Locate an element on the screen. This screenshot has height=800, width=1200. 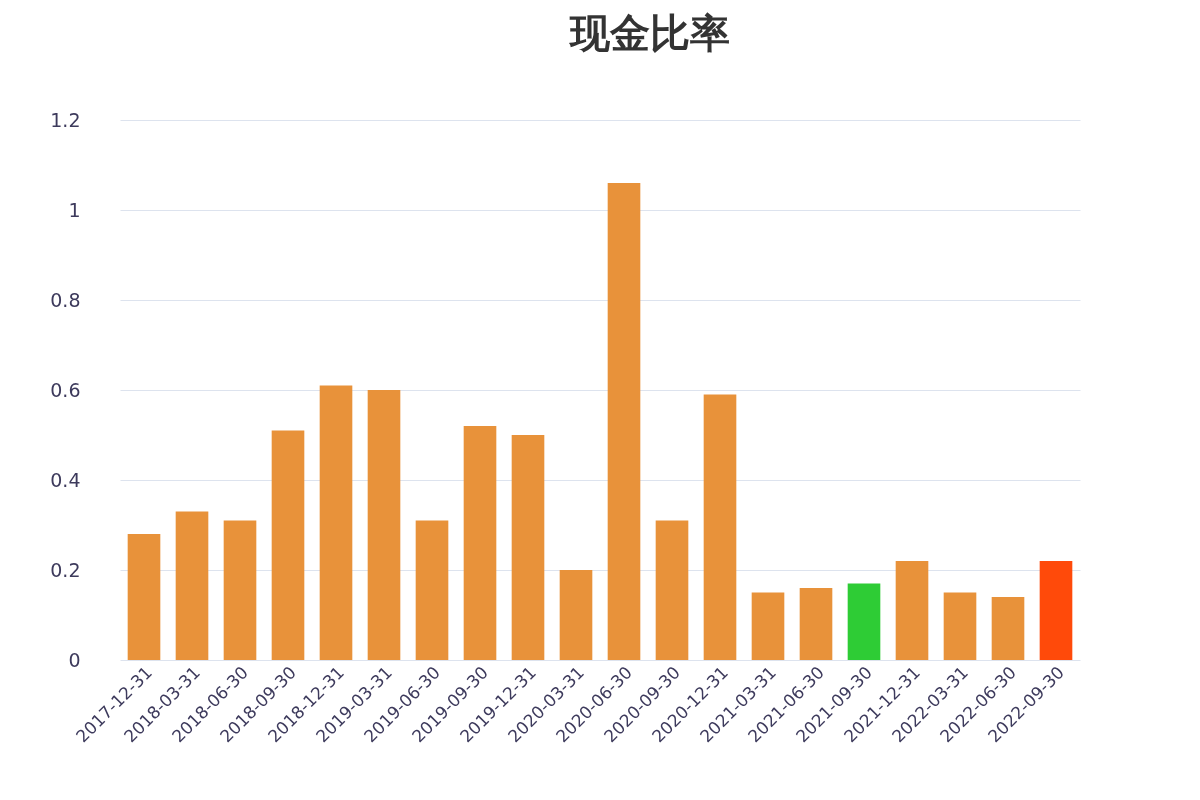
y-tick-label: 0.2 is located at coordinates (65, 569).